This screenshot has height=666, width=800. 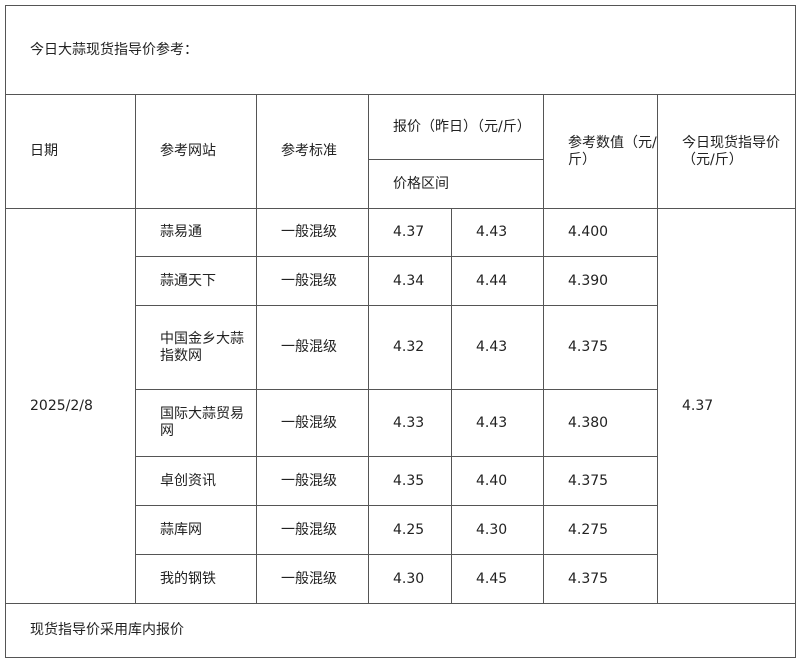 What do you see at coordinates (410, 347) in the screenshot?
I see `price-low-cell: 4.32` at bounding box center [410, 347].